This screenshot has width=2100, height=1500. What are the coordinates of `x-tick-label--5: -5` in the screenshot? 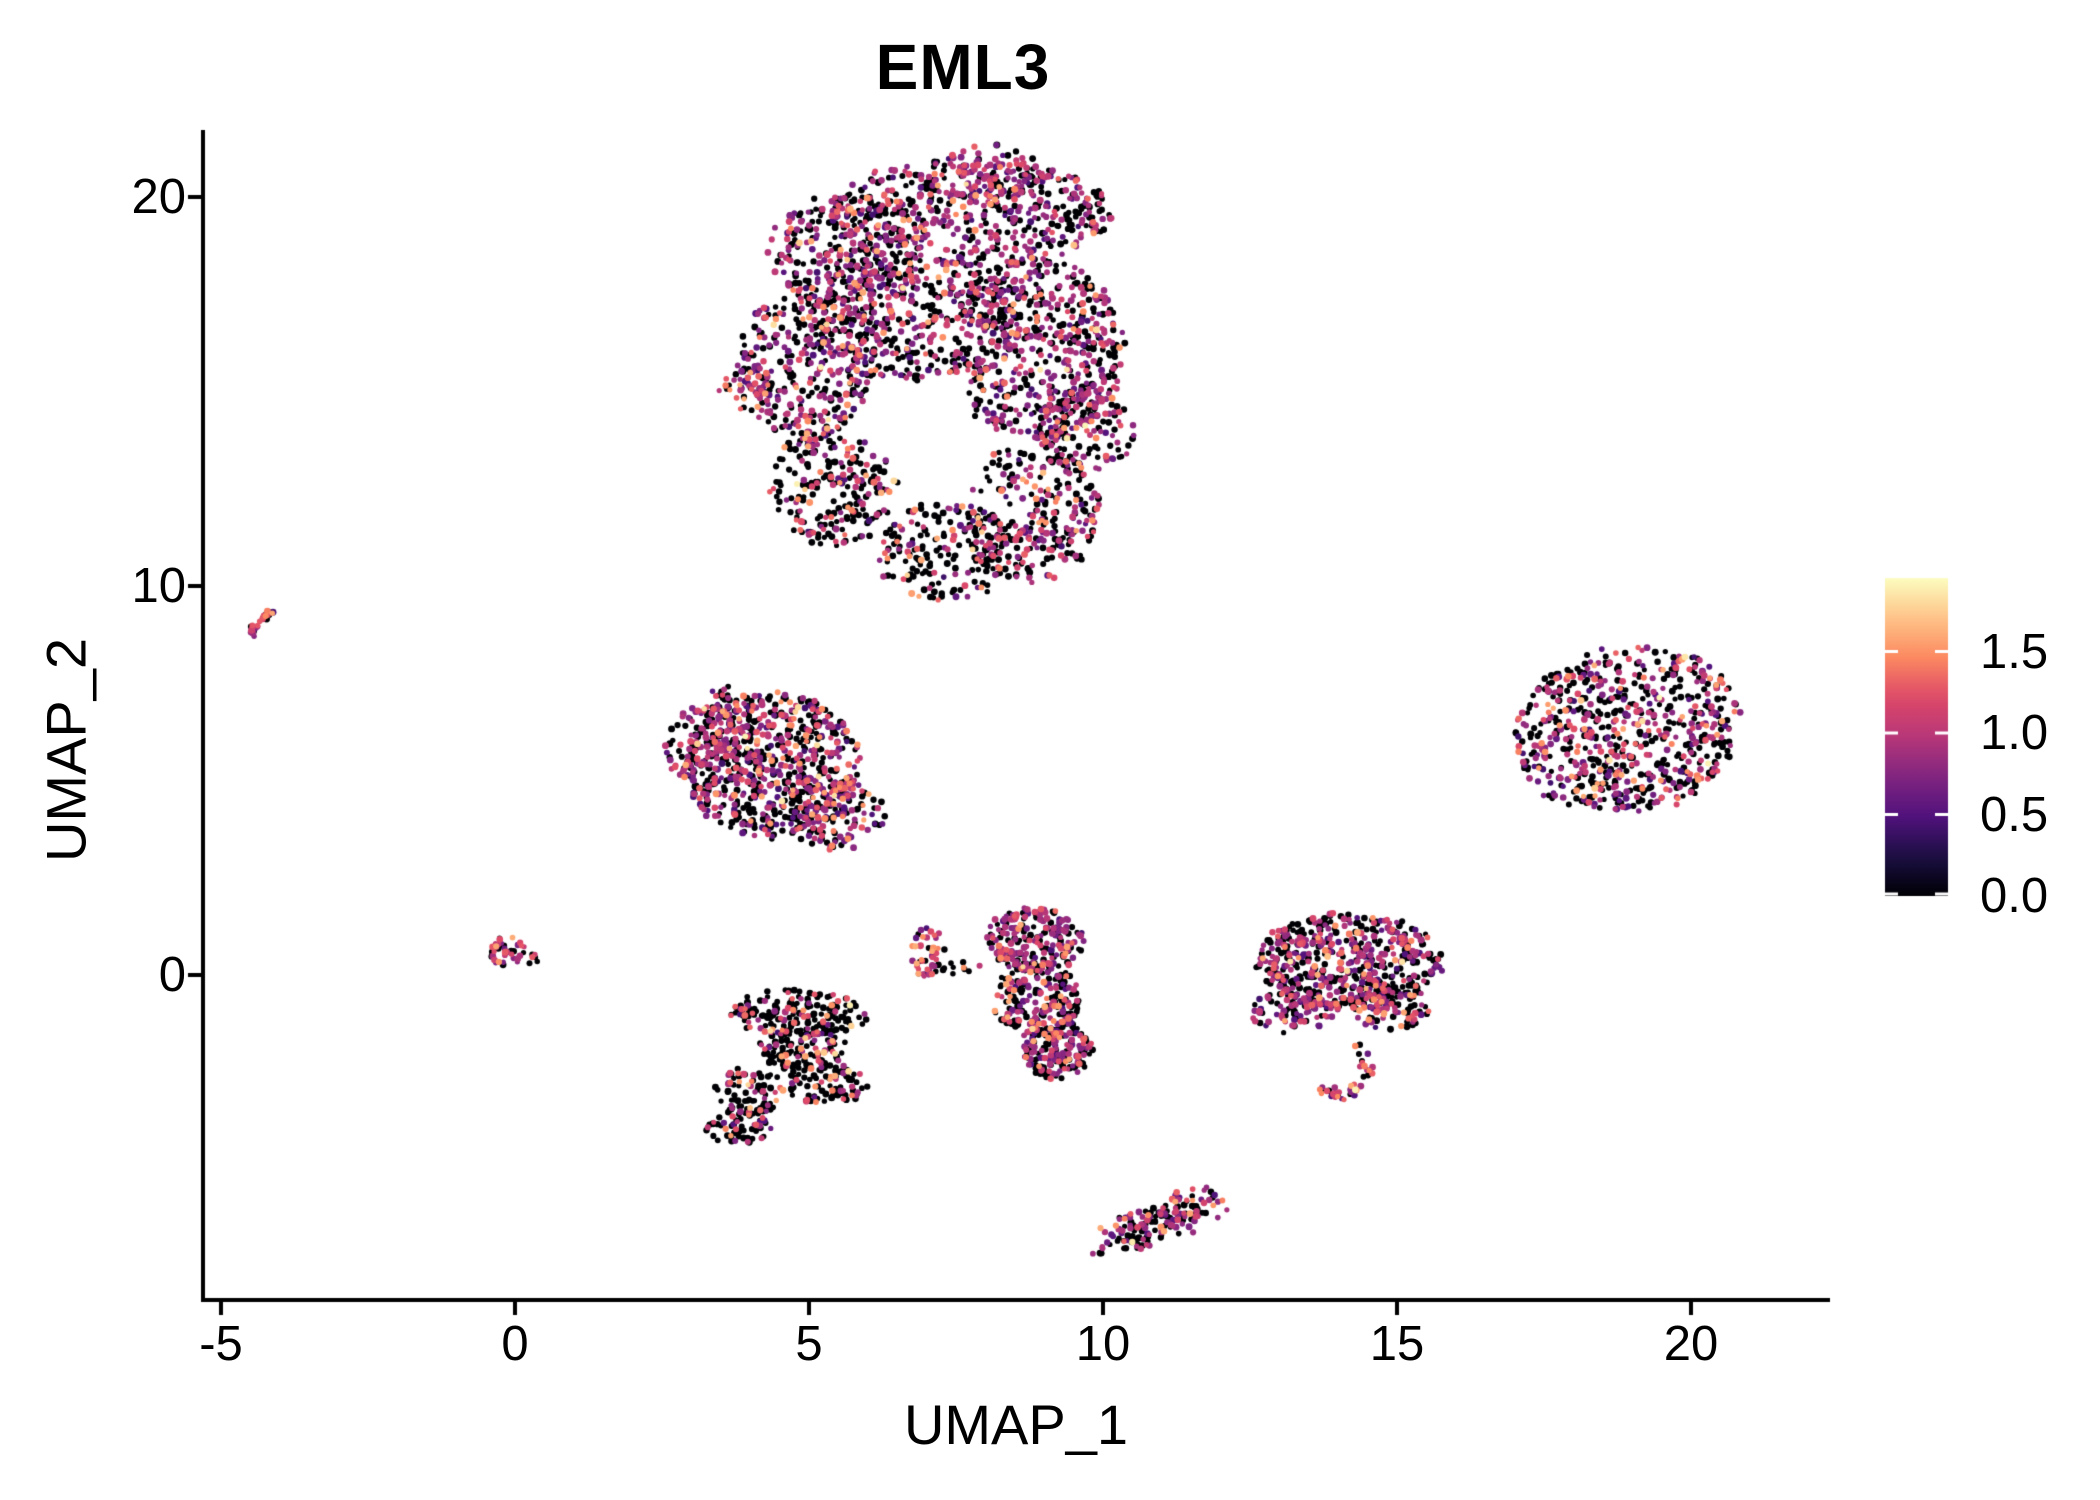 It's located at (221, 1344).